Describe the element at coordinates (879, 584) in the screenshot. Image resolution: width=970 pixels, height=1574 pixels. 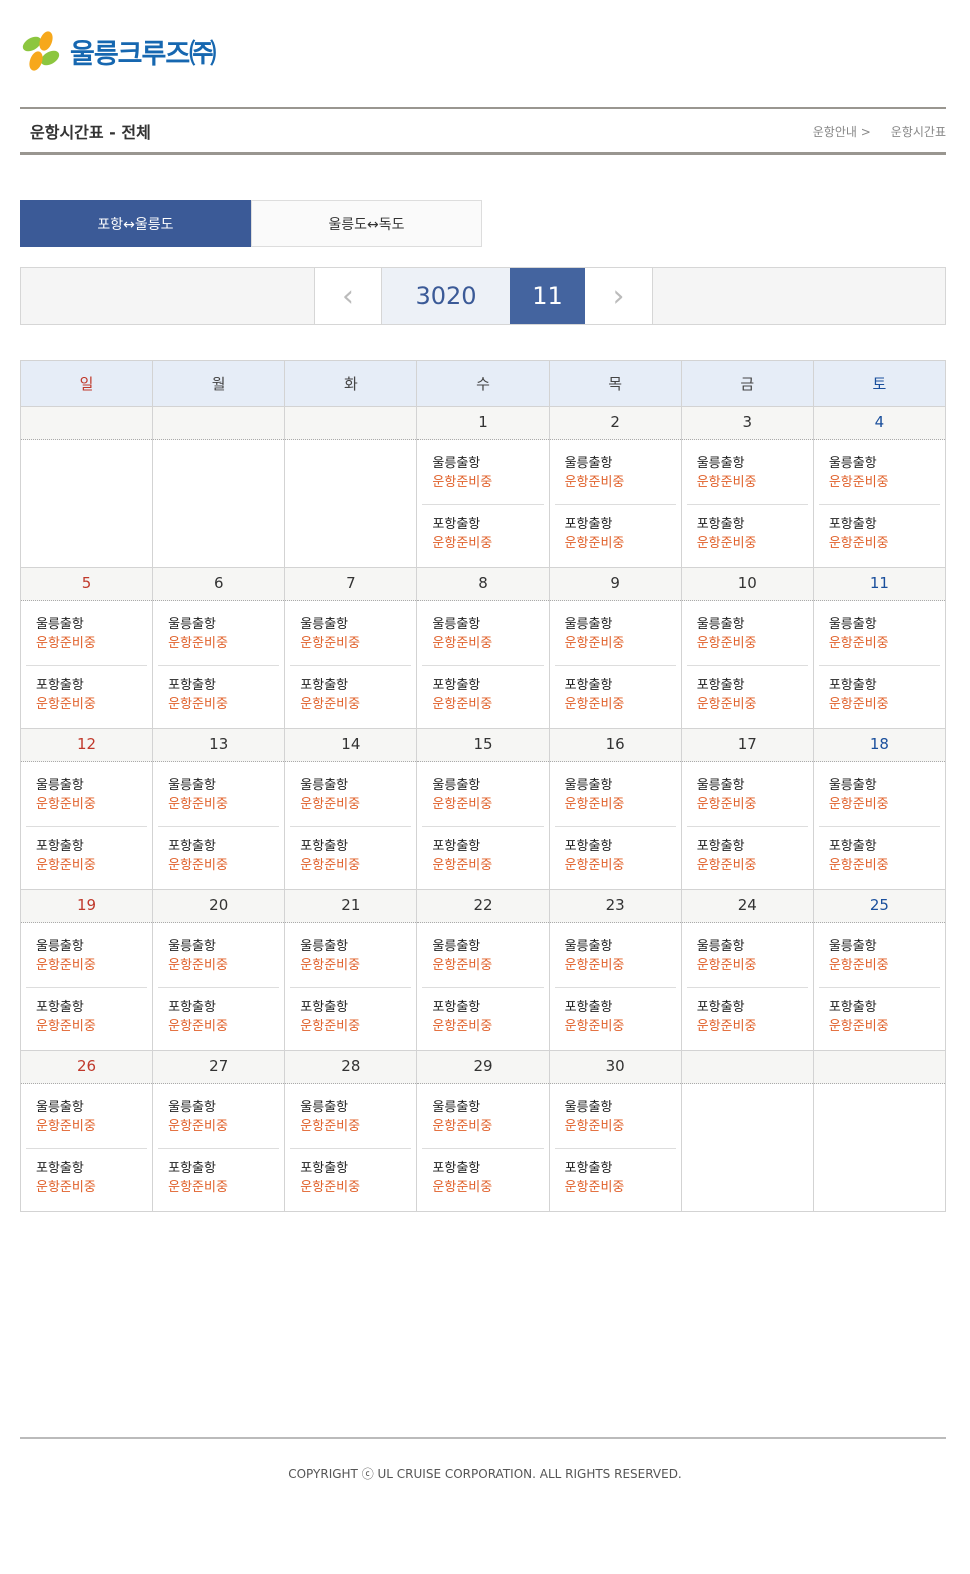
I see `day-number: 11` at that location.